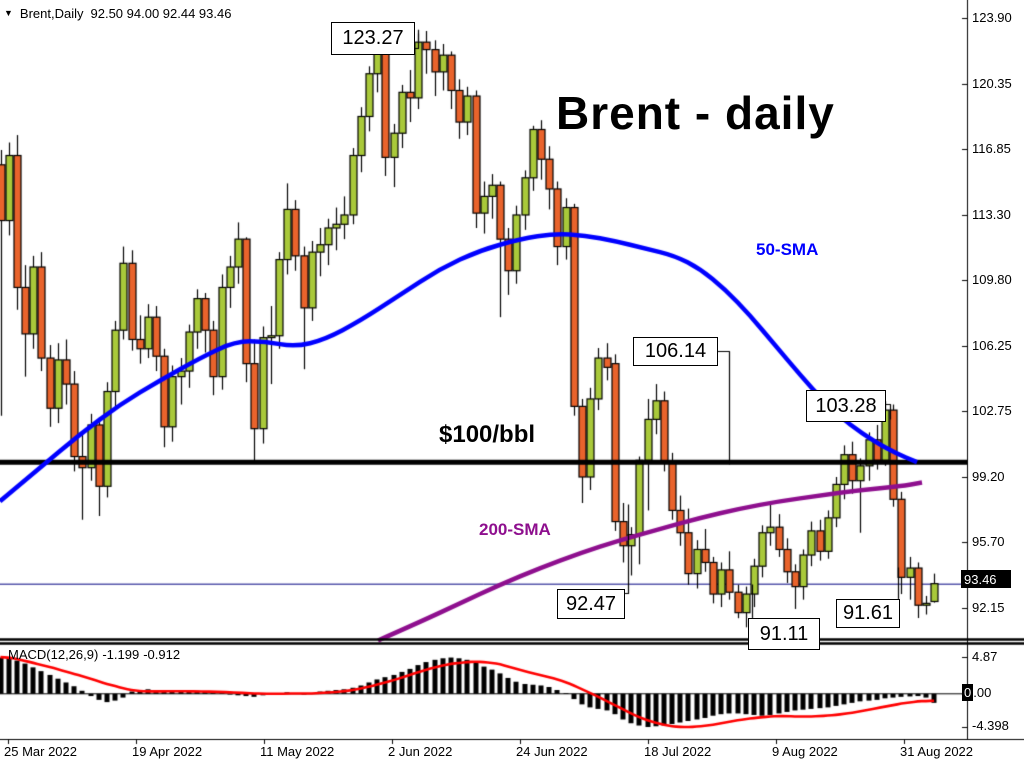 This screenshot has width=1024, height=768. I want to click on price-axis-label: 106.25, so click(992, 345).